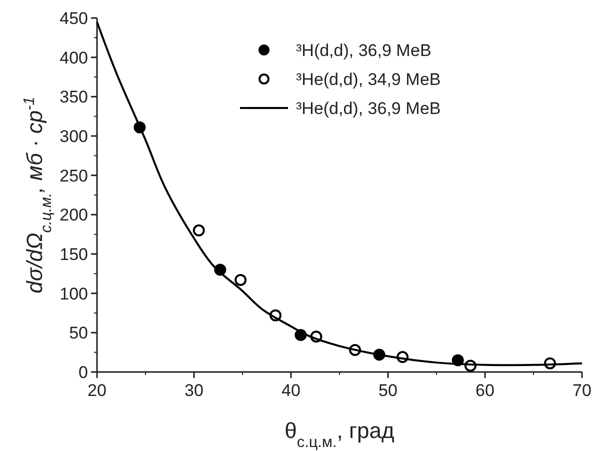  What do you see at coordinates (78, 333) in the screenshot?
I see `y-tick-label: 50` at bounding box center [78, 333].